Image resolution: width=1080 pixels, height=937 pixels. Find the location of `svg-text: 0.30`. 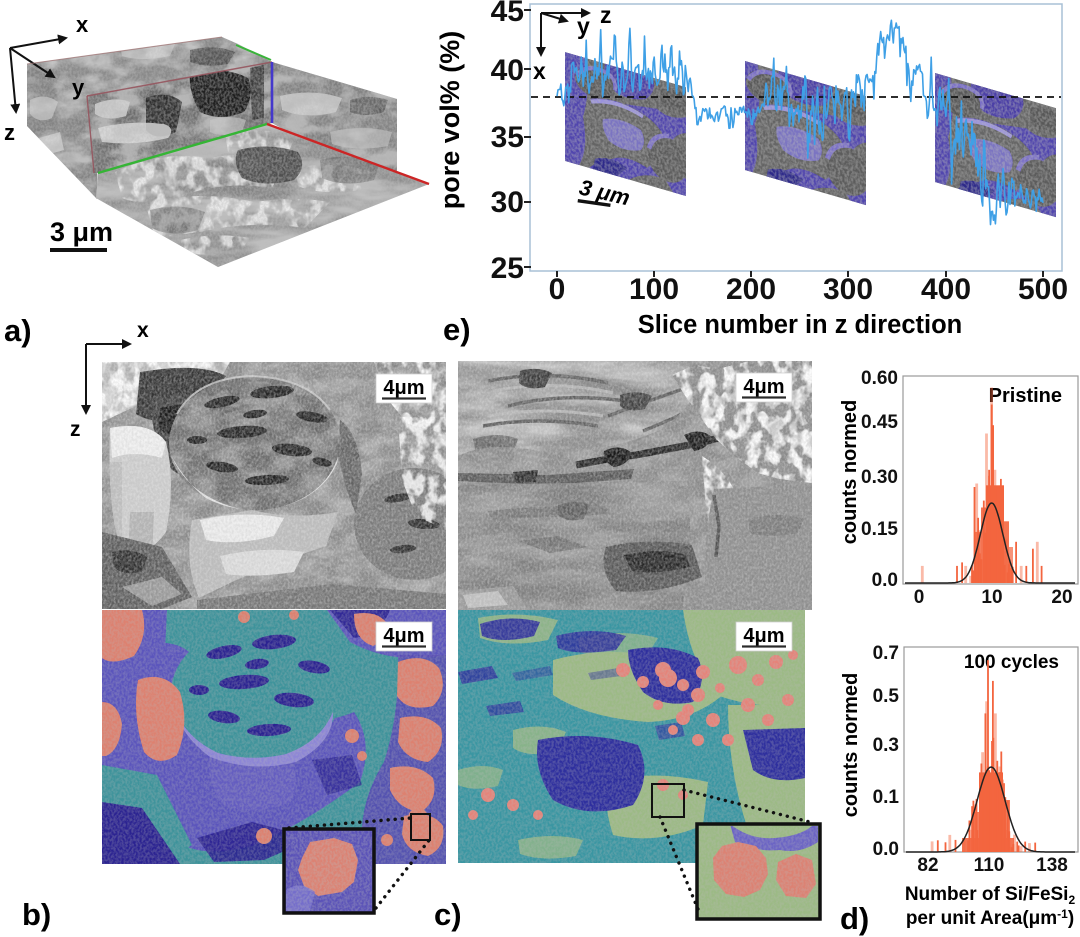

svg-text: 0.30 is located at coordinates (879, 477).